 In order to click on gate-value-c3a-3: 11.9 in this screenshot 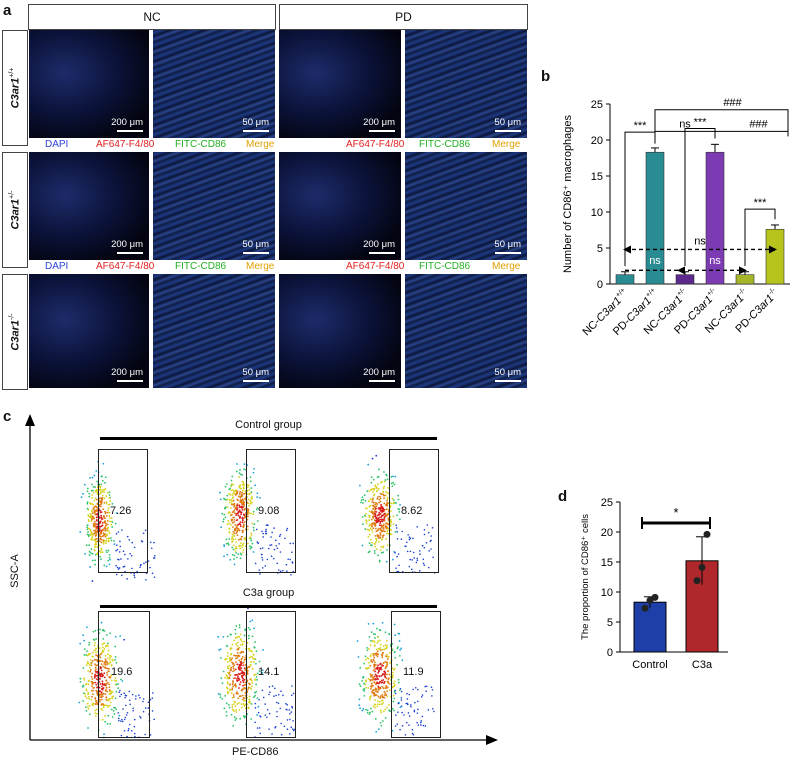, I will do `click(413, 672)`.